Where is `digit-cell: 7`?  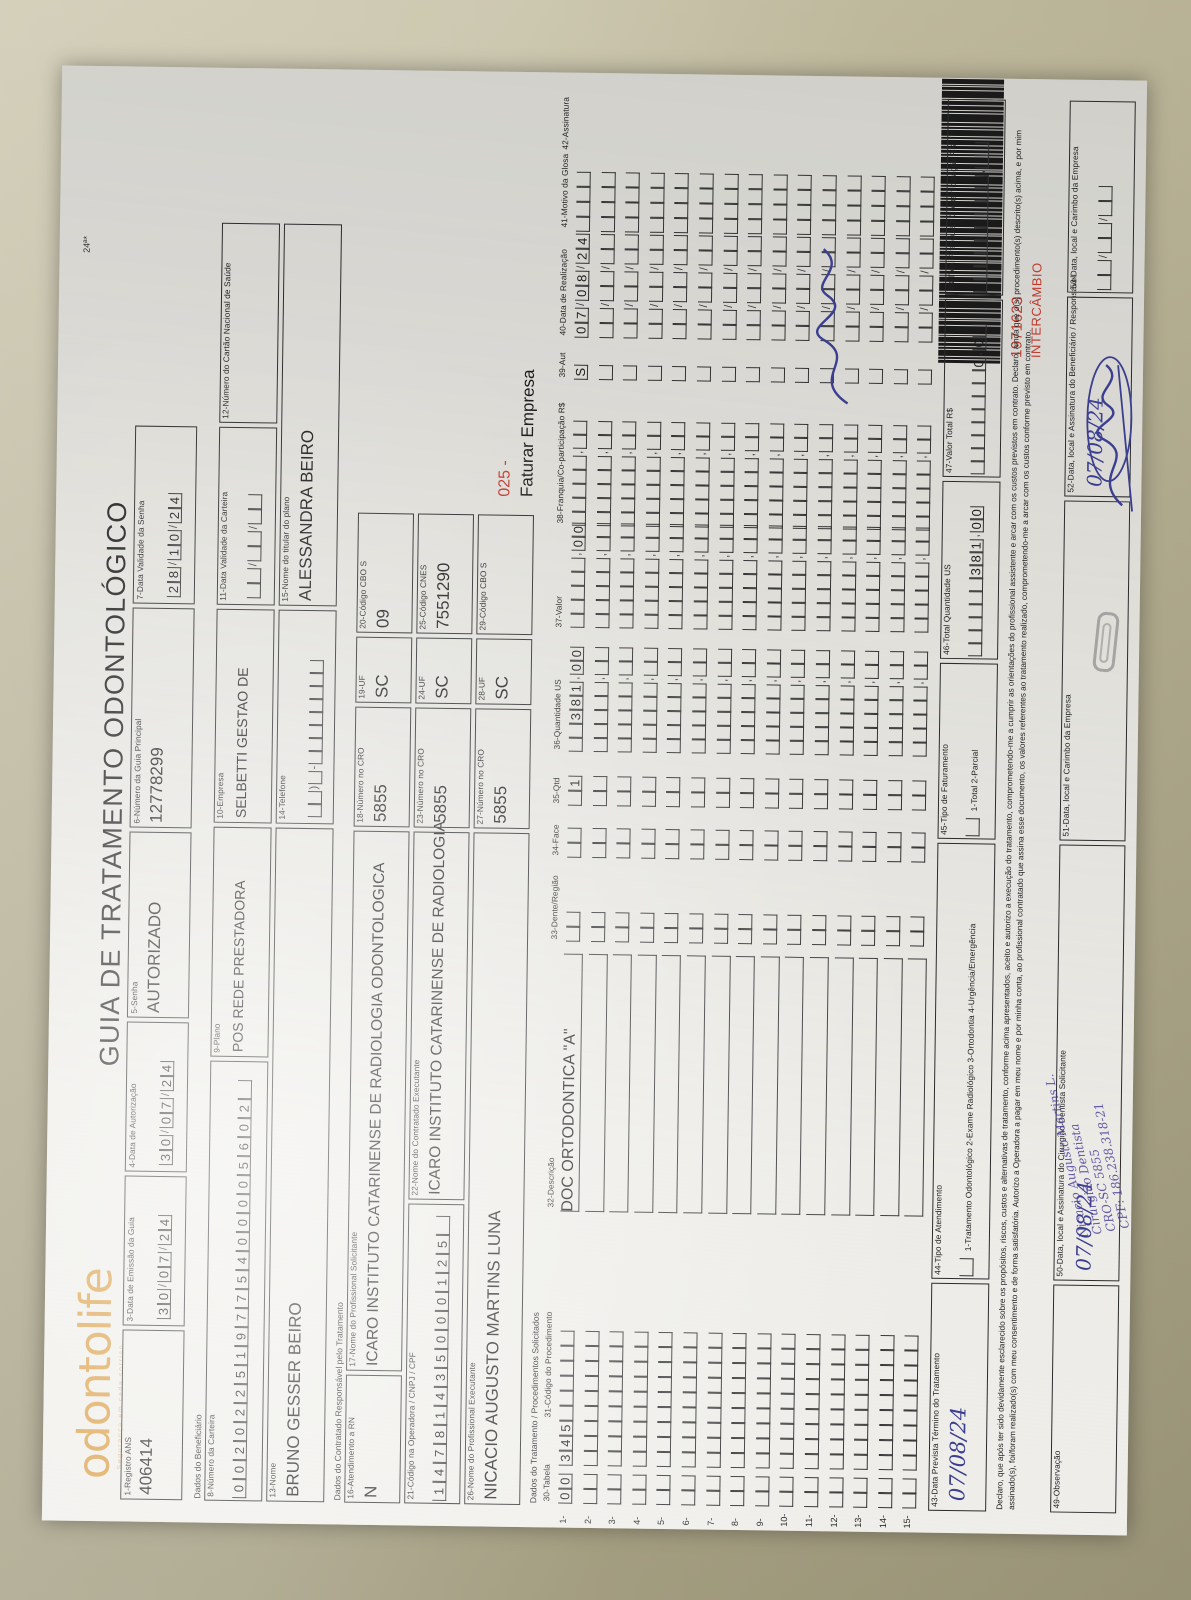 digit-cell: 7 is located at coordinates (241, 1318).